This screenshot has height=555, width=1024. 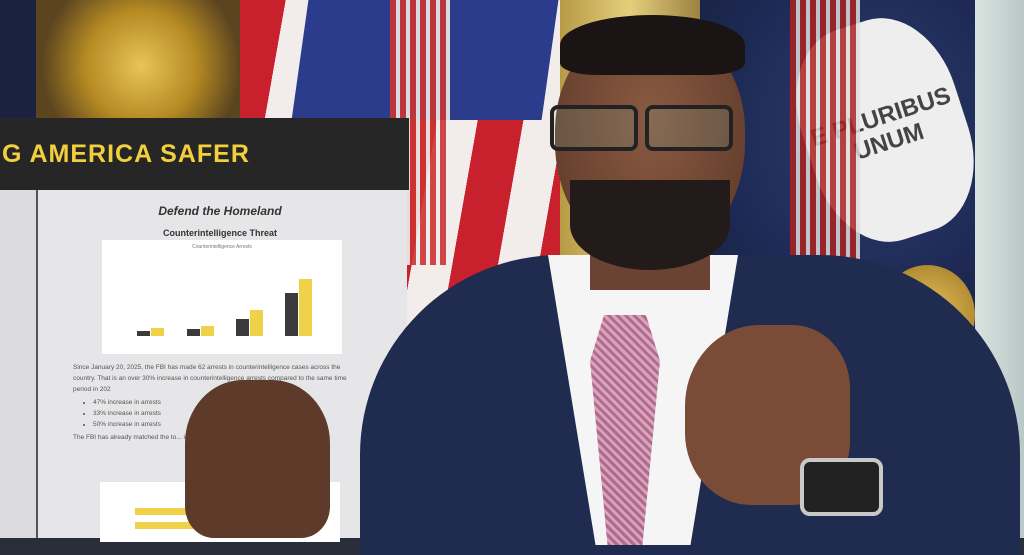 What do you see at coordinates (220, 211) in the screenshot?
I see `poster-title: Defend the Homeland` at bounding box center [220, 211].